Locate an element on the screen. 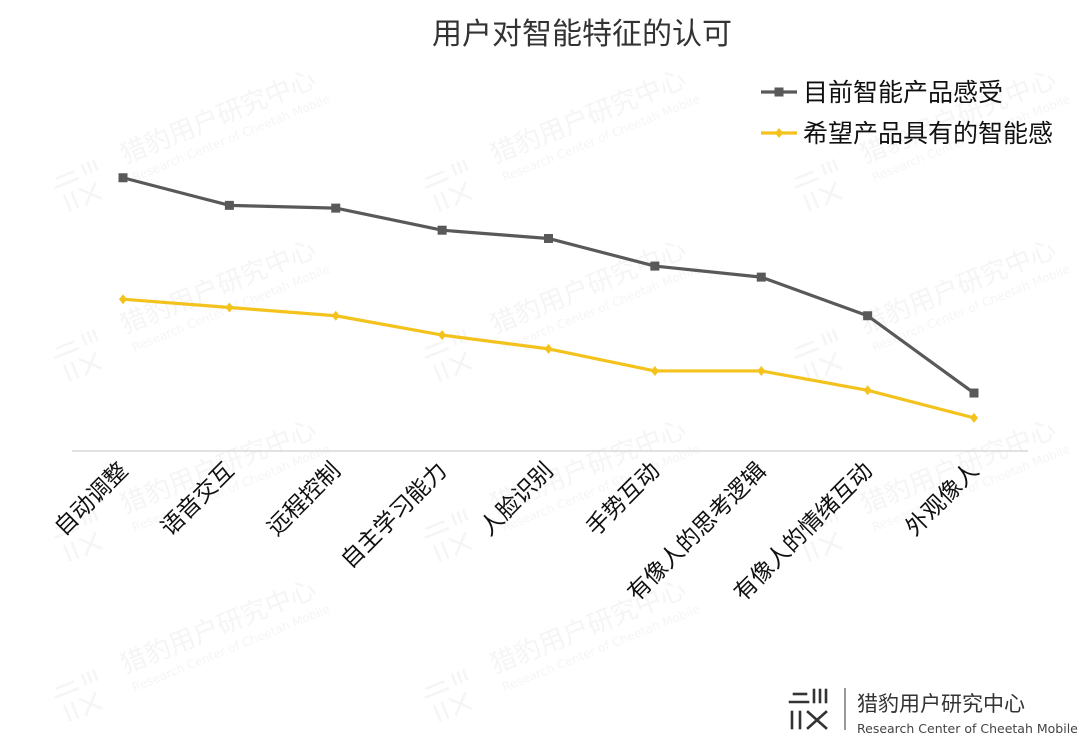 This screenshot has height=749, width=1080. chart-title: 用户对智能特征的认可 is located at coordinates (582, 34).